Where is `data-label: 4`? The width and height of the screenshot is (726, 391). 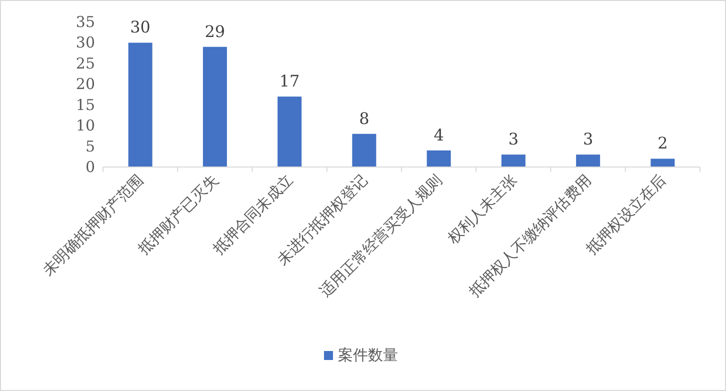 data-label: 4 is located at coordinates (439, 134).